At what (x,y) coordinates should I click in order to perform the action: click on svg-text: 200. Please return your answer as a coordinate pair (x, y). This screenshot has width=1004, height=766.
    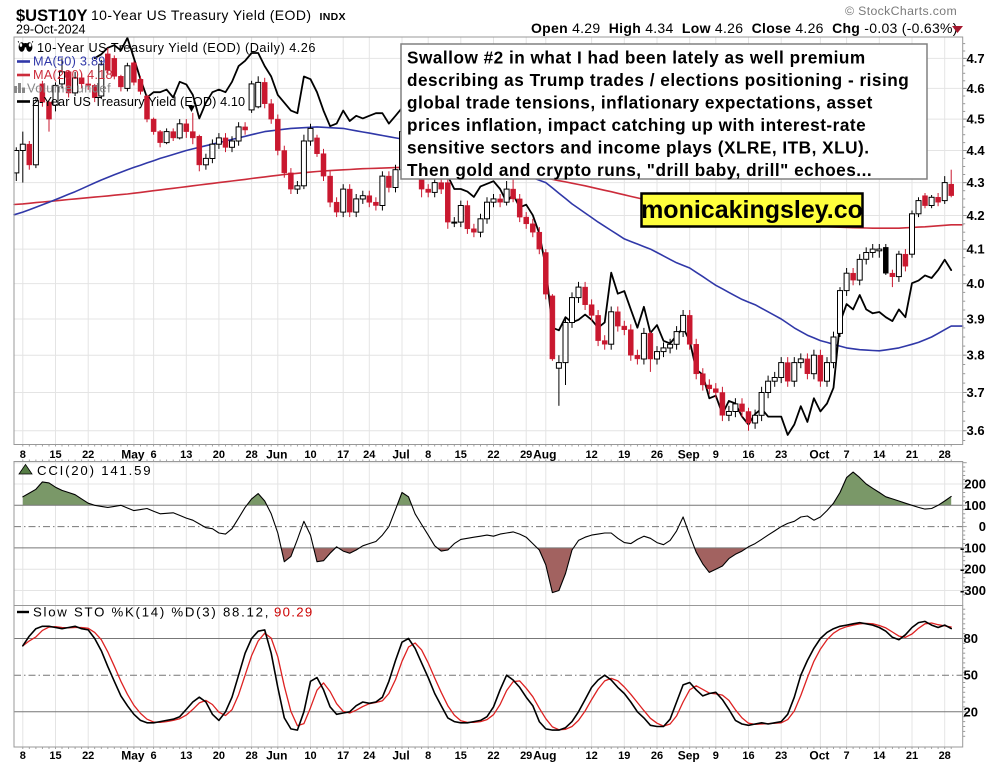
    Looking at the image, I should click on (975, 484).